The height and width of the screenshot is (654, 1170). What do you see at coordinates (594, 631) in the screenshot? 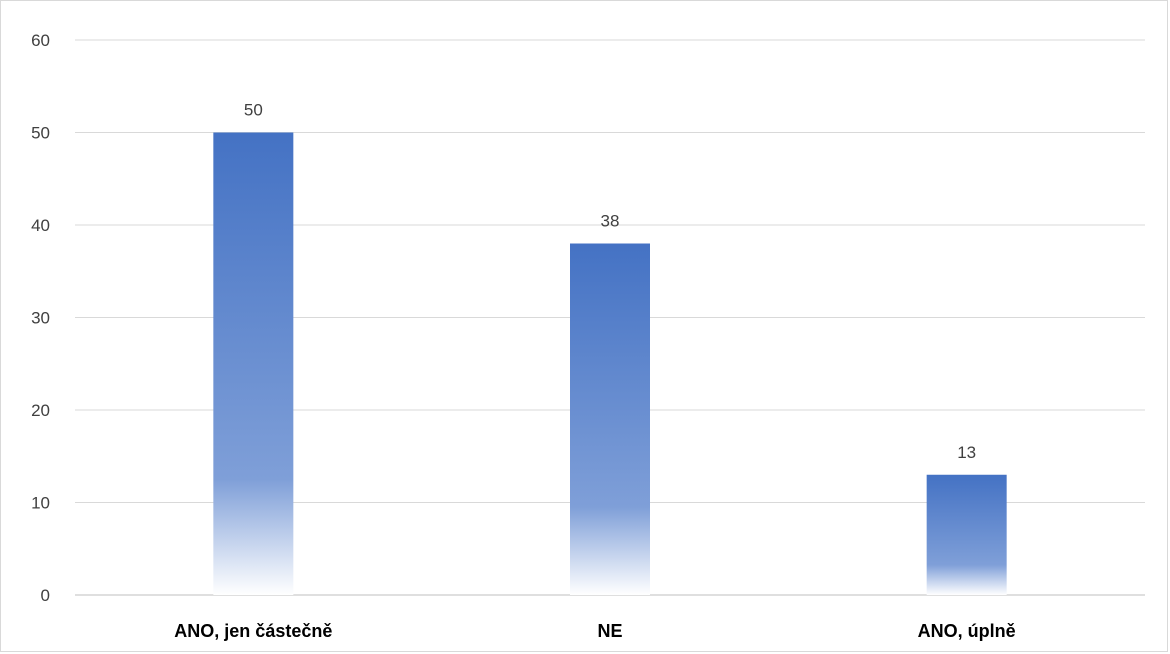
I see `x-axis-categories: ANO, jen částečně NE ANO, úplně` at bounding box center [594, 631].